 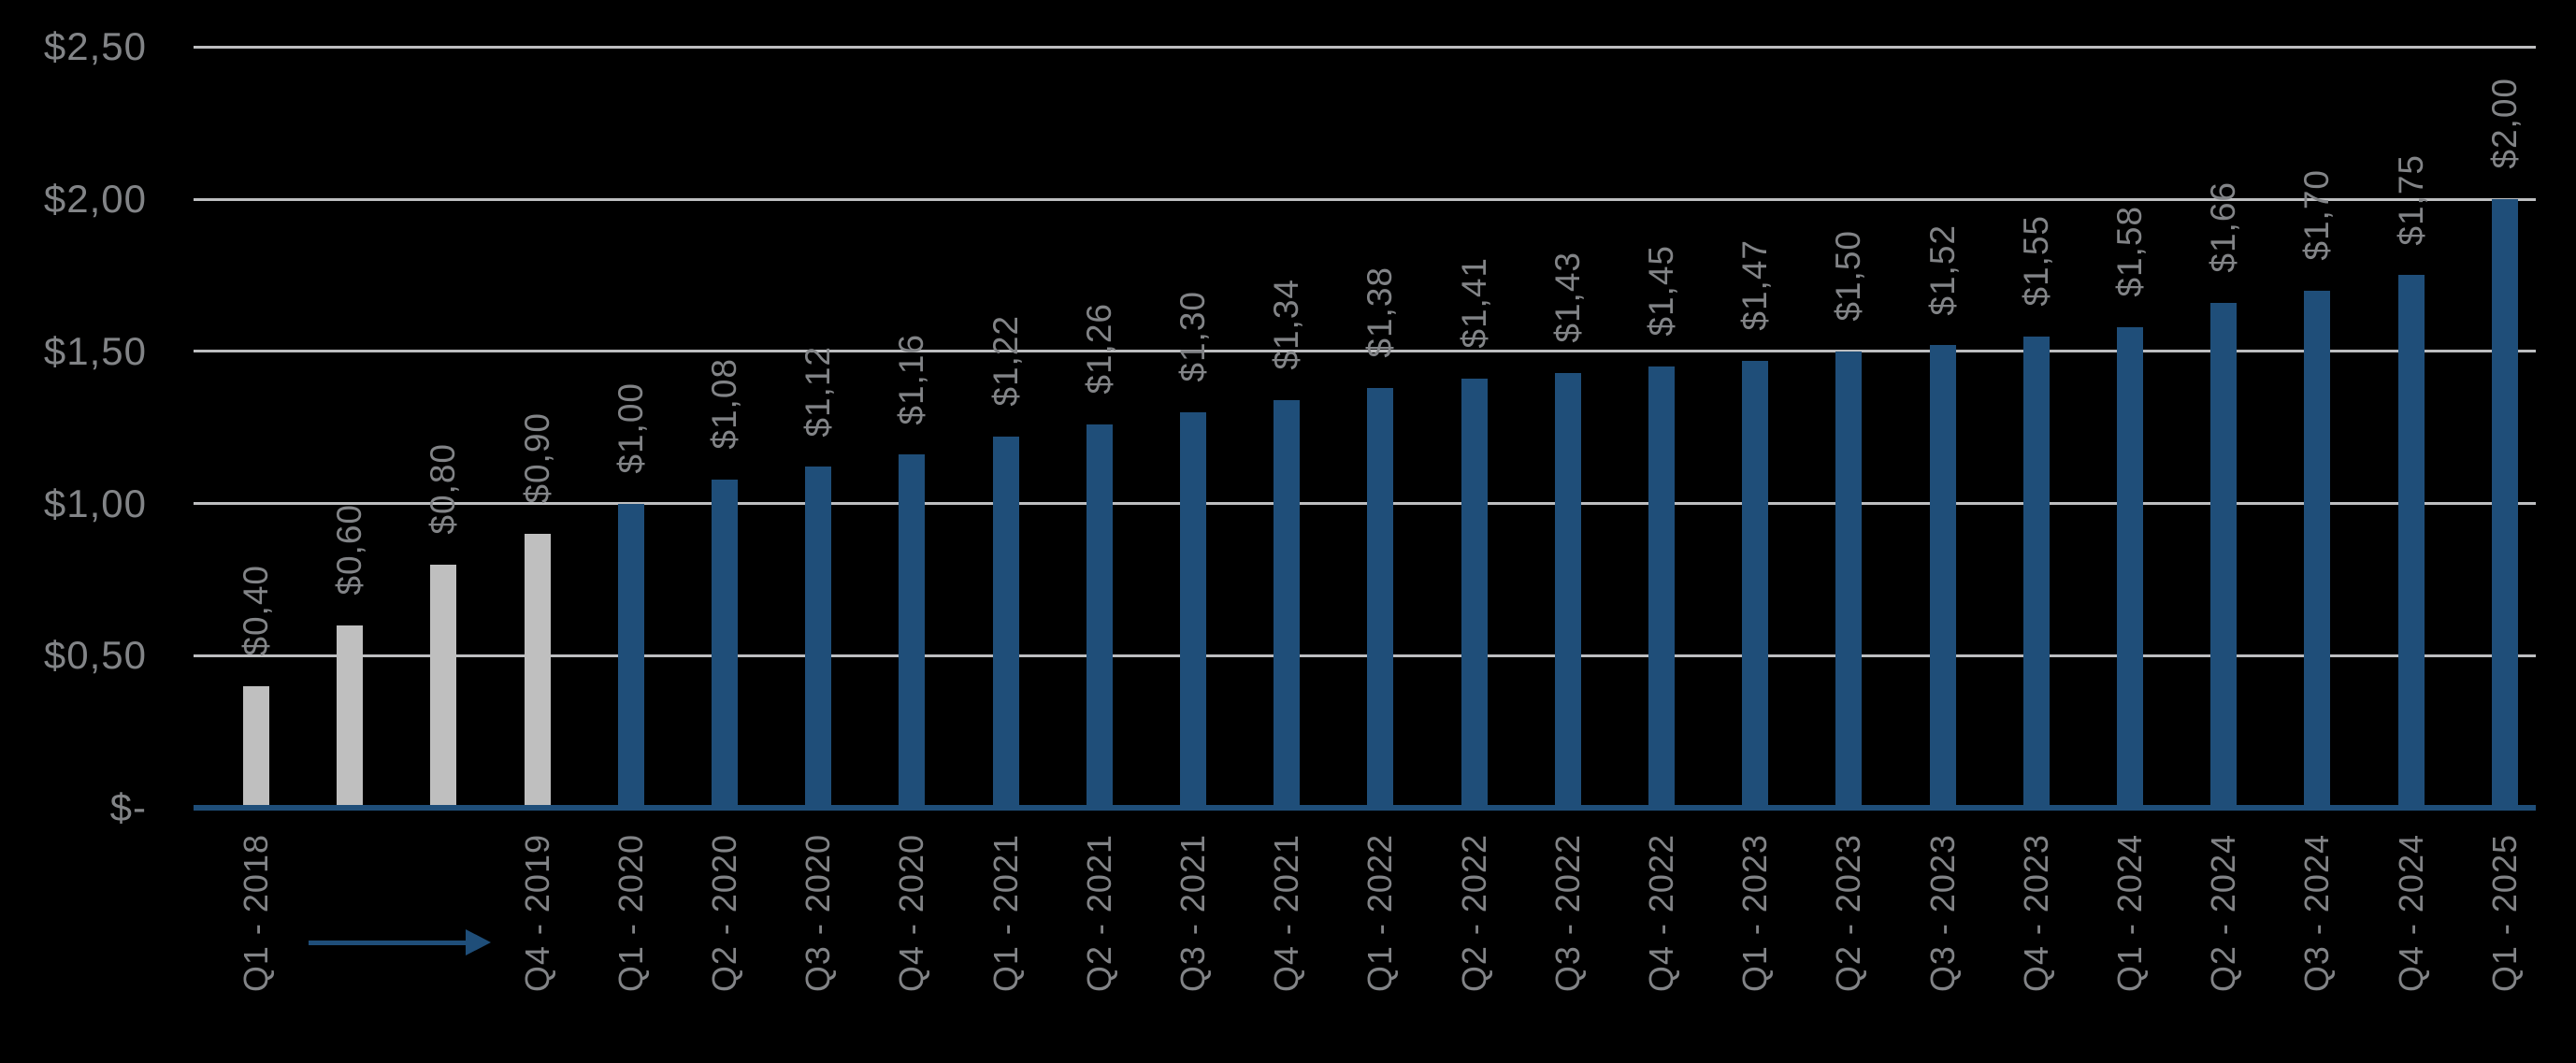 I want to click on bar-value-label: $1,66, so click(x=2224, y=227).